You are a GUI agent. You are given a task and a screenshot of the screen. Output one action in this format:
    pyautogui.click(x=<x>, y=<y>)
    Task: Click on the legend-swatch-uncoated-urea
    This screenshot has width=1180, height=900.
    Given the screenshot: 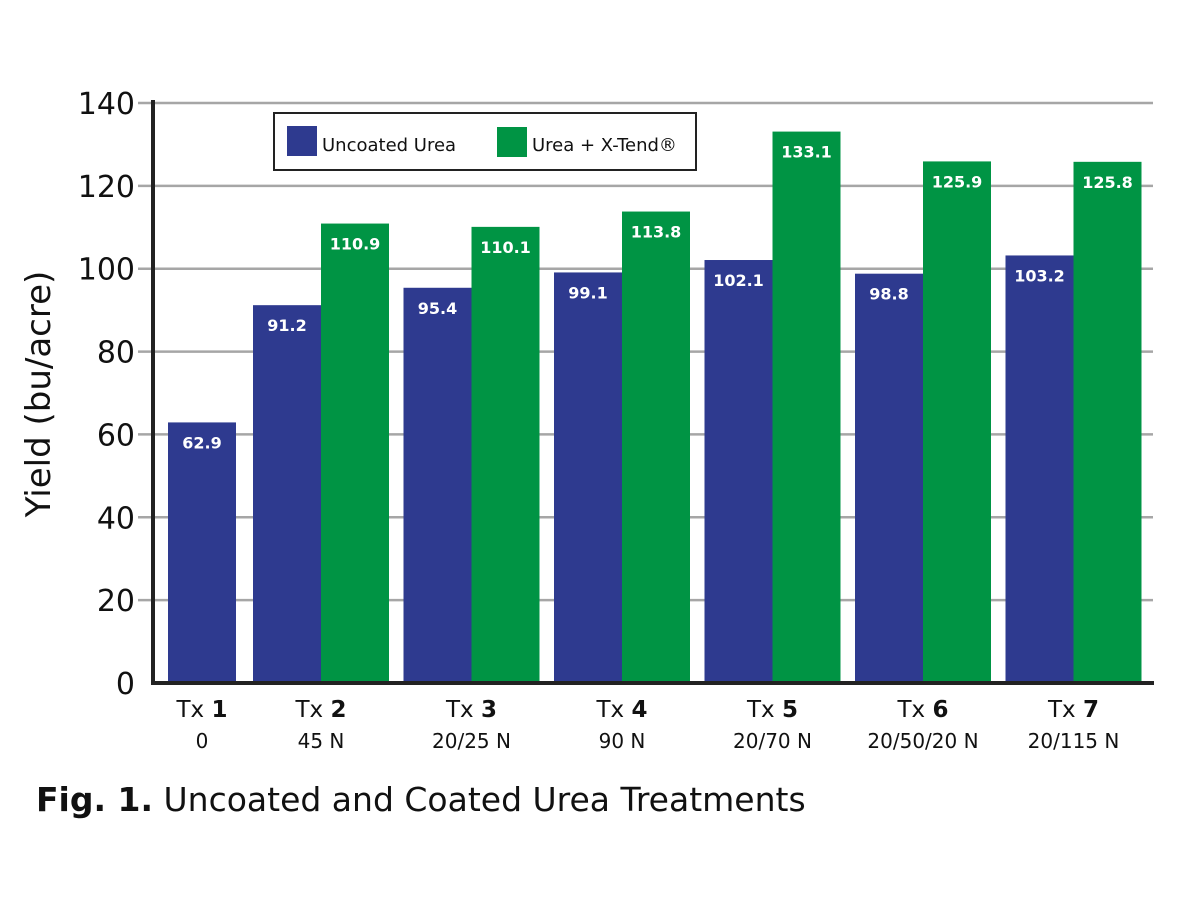 What is the action you would take?
    pyautogui.click(x=302, y=141)
    